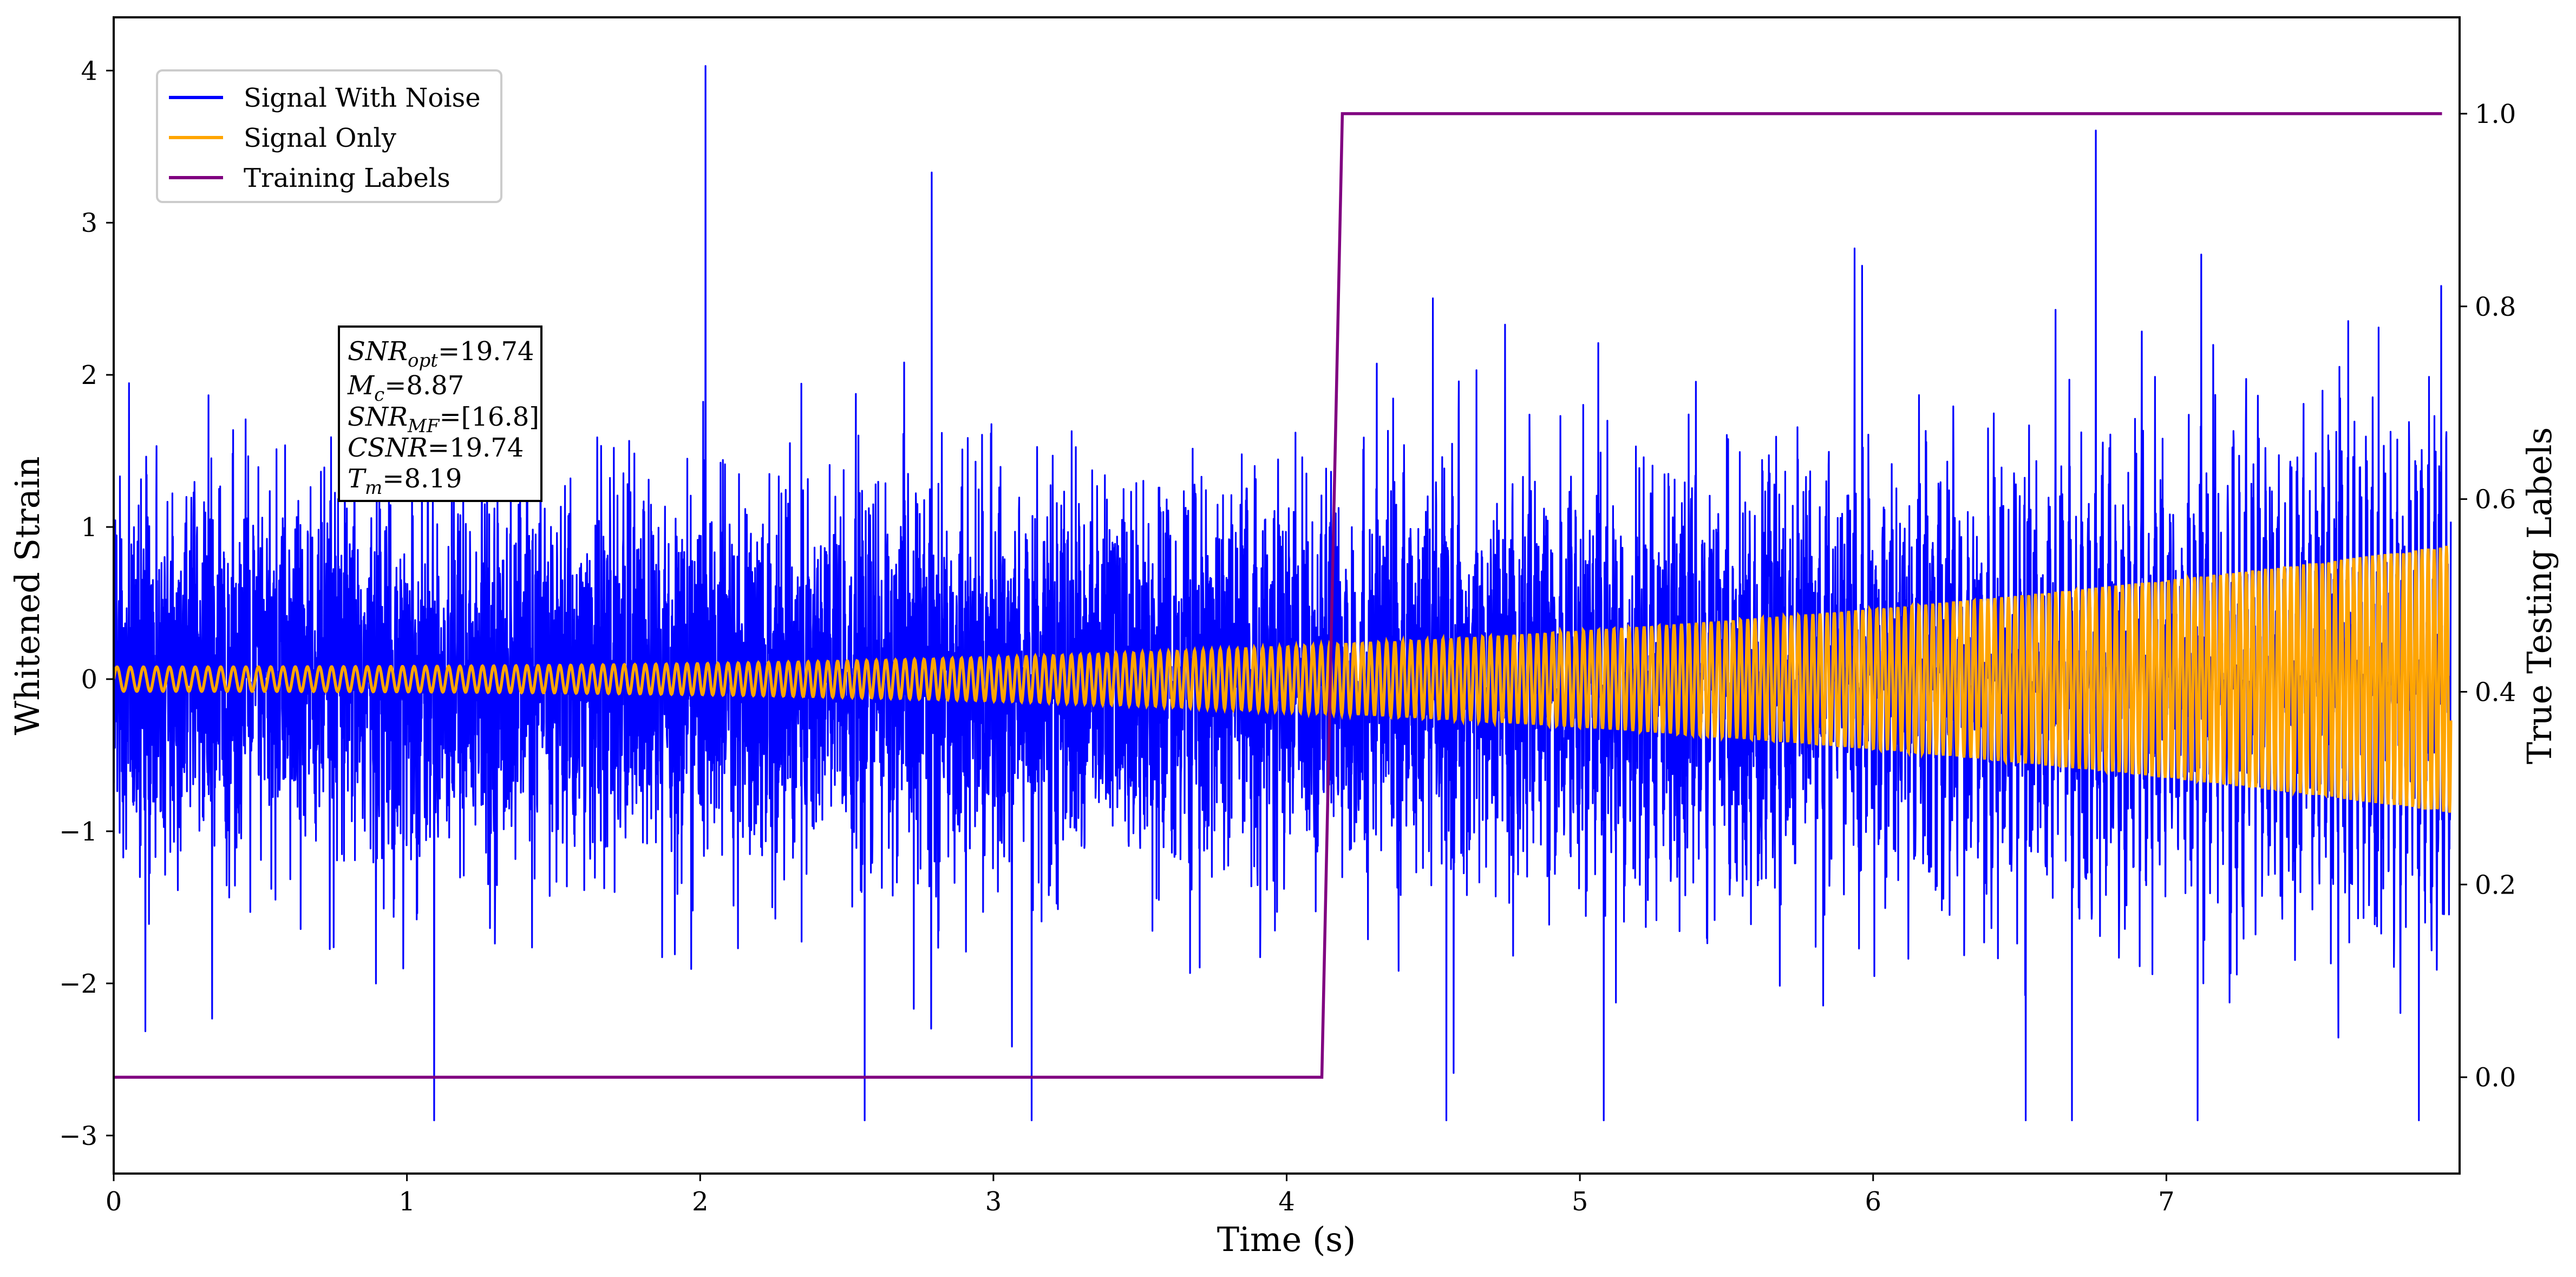  I want to click on annotation-line-snr-opt: SNRopt=19.74, so click(441, 354).